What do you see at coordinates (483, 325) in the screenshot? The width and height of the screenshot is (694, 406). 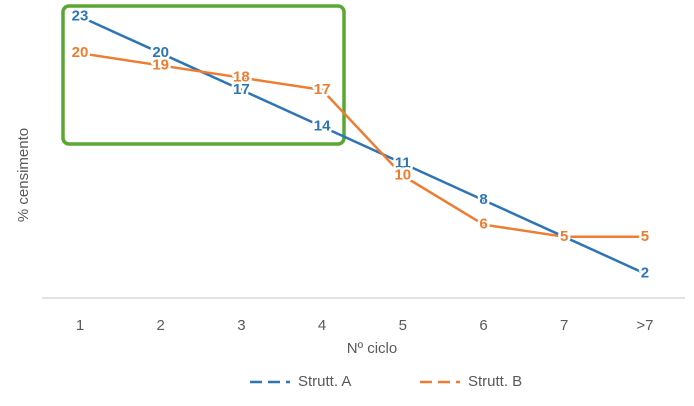 I see `x-tick-label: 6` at bounding box center [483, 325].